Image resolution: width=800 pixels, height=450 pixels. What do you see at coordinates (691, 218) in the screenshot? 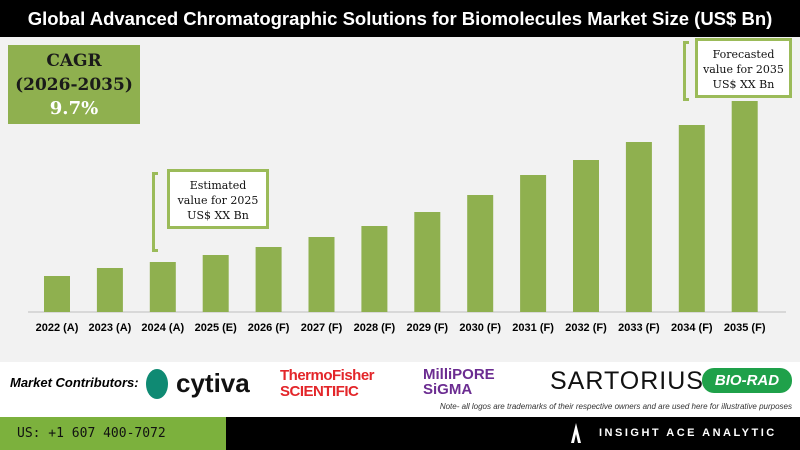
I see `bar-2034 (F)` at bounding box center [691, 218].